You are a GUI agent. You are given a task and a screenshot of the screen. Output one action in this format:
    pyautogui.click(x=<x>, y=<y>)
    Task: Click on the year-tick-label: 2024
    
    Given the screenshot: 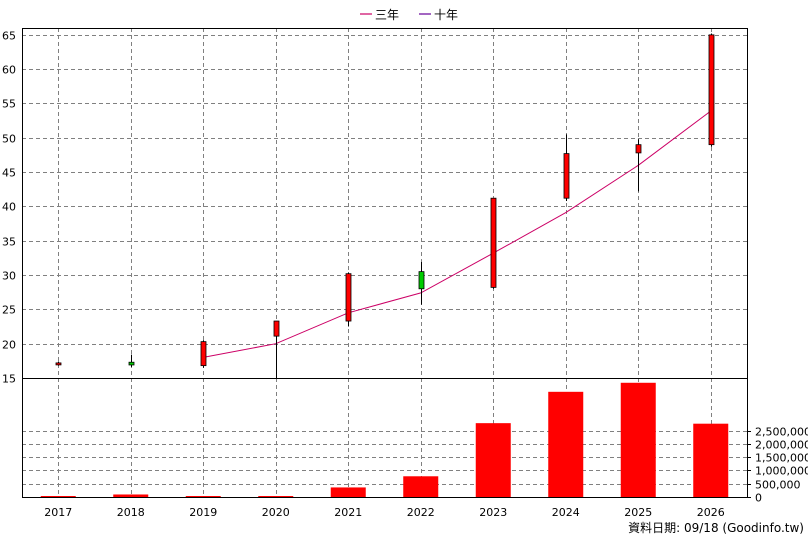 What is the action you would take?
    pyautogui.click(x=566, y=512)
    